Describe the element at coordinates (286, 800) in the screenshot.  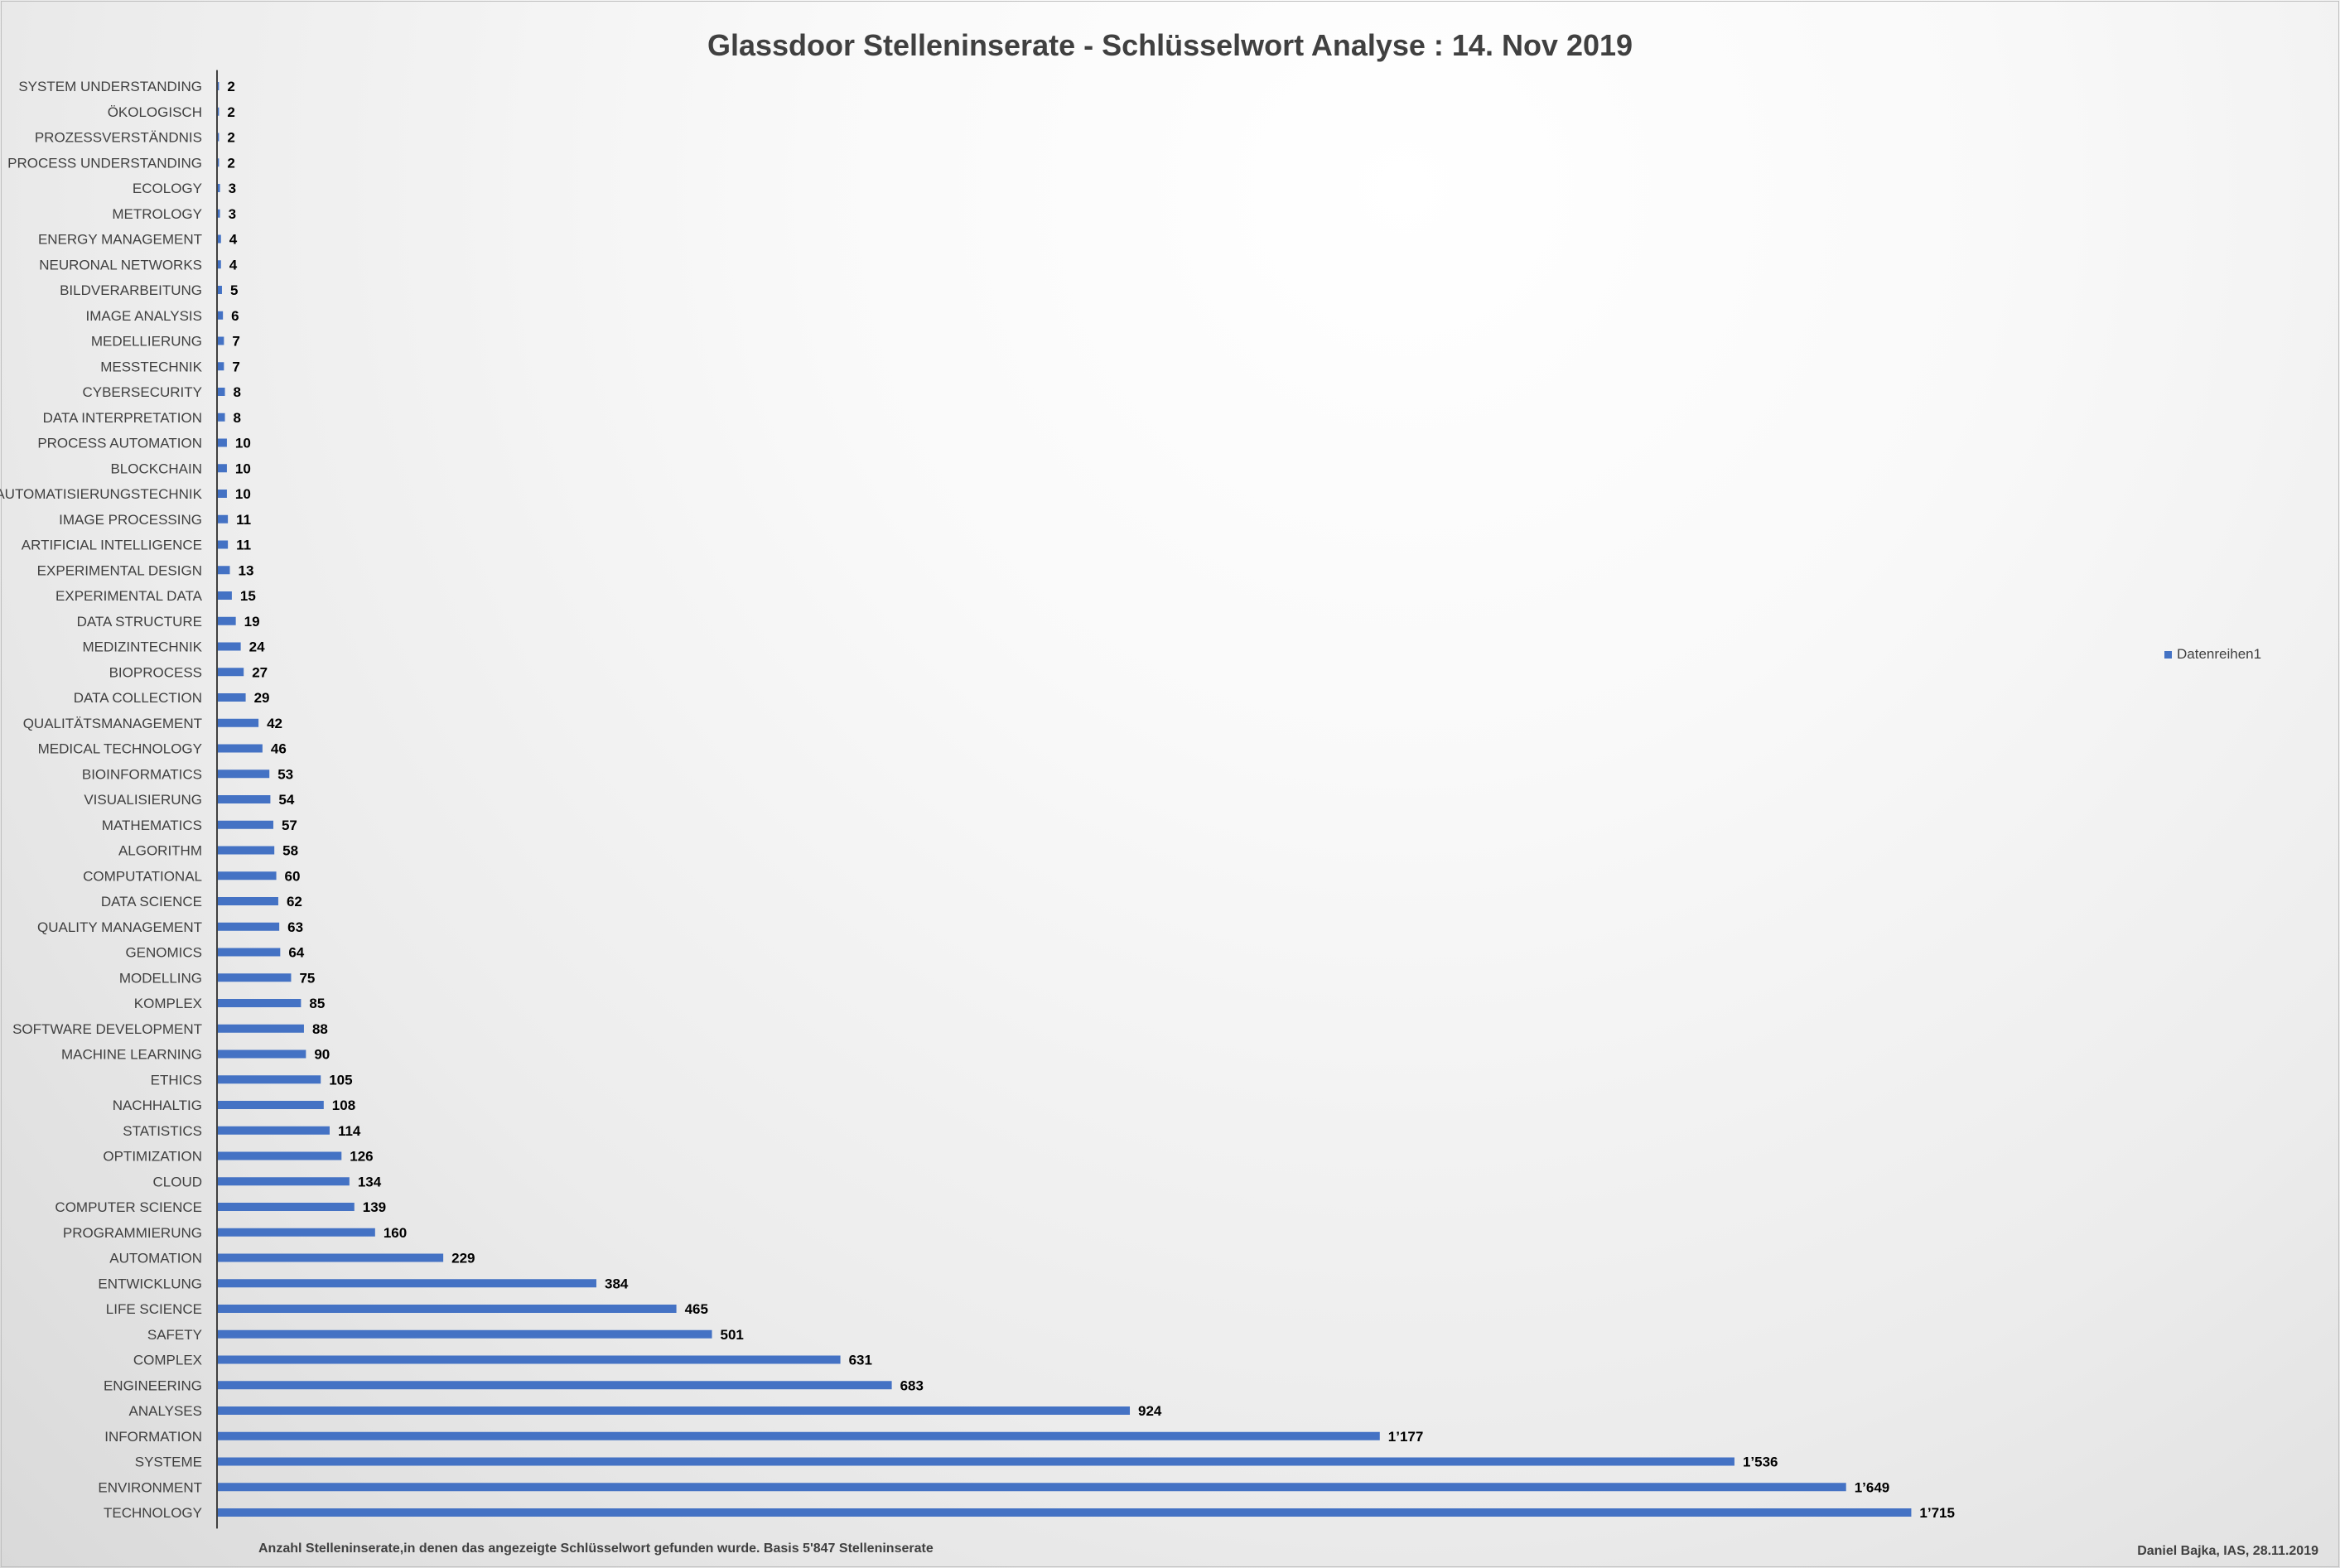
I see `data-label: 54` at that location.